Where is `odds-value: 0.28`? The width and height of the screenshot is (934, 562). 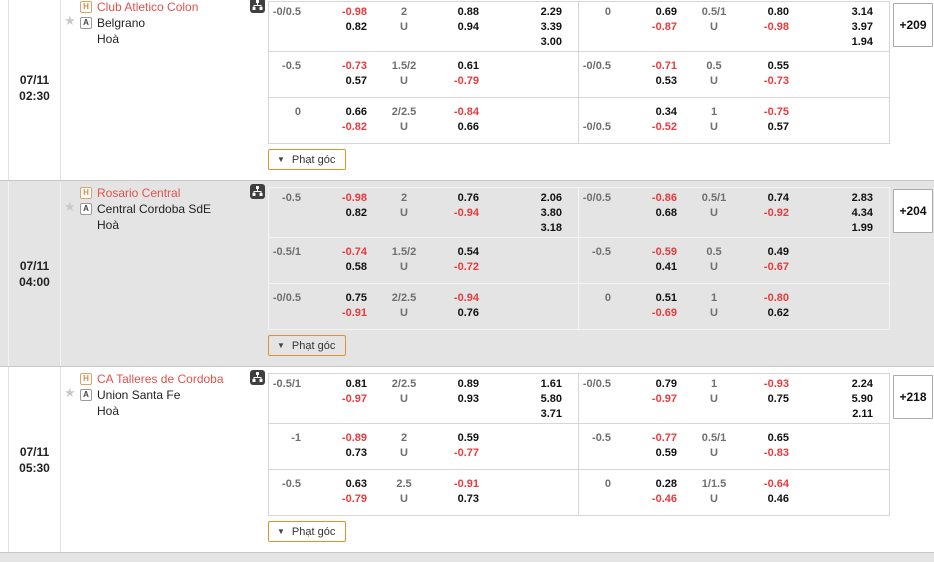 odds-value: 0.28 is located at coordinates (666, 484).